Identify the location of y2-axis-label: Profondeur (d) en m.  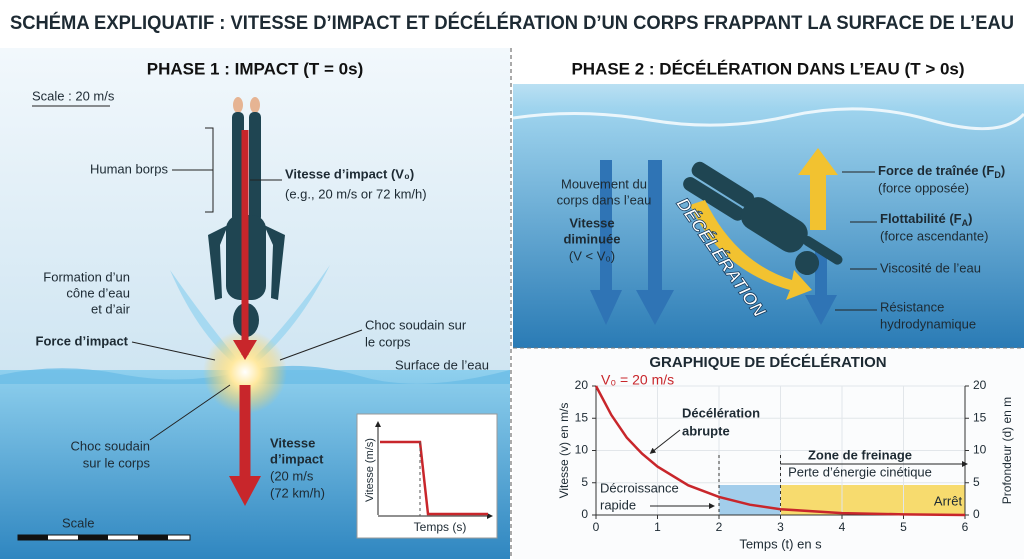
(1007, 450).